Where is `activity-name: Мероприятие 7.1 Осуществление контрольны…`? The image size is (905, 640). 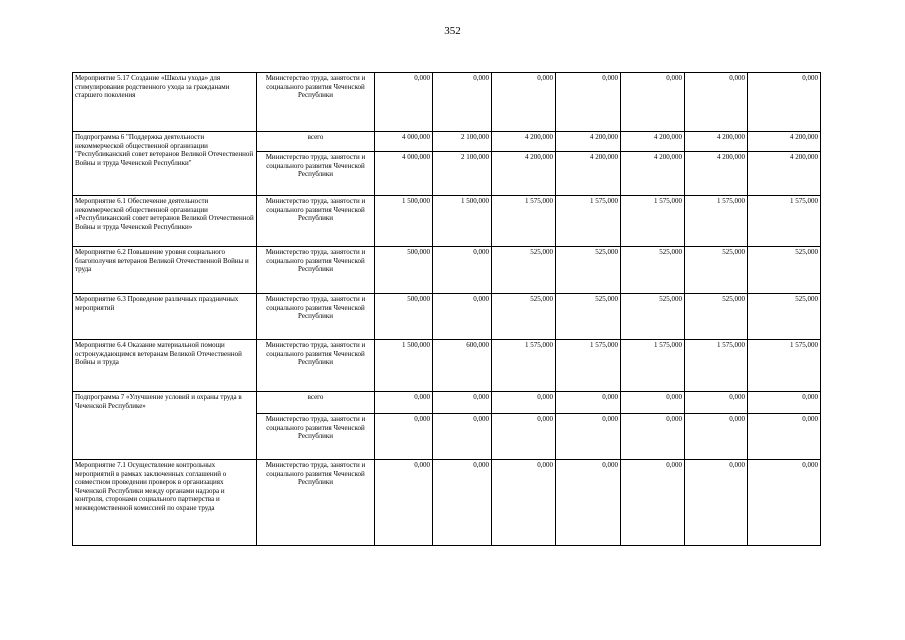
activity-name: Мероприятие 7.1 Осуществление контрольны… is located at coordinates (164, 502).